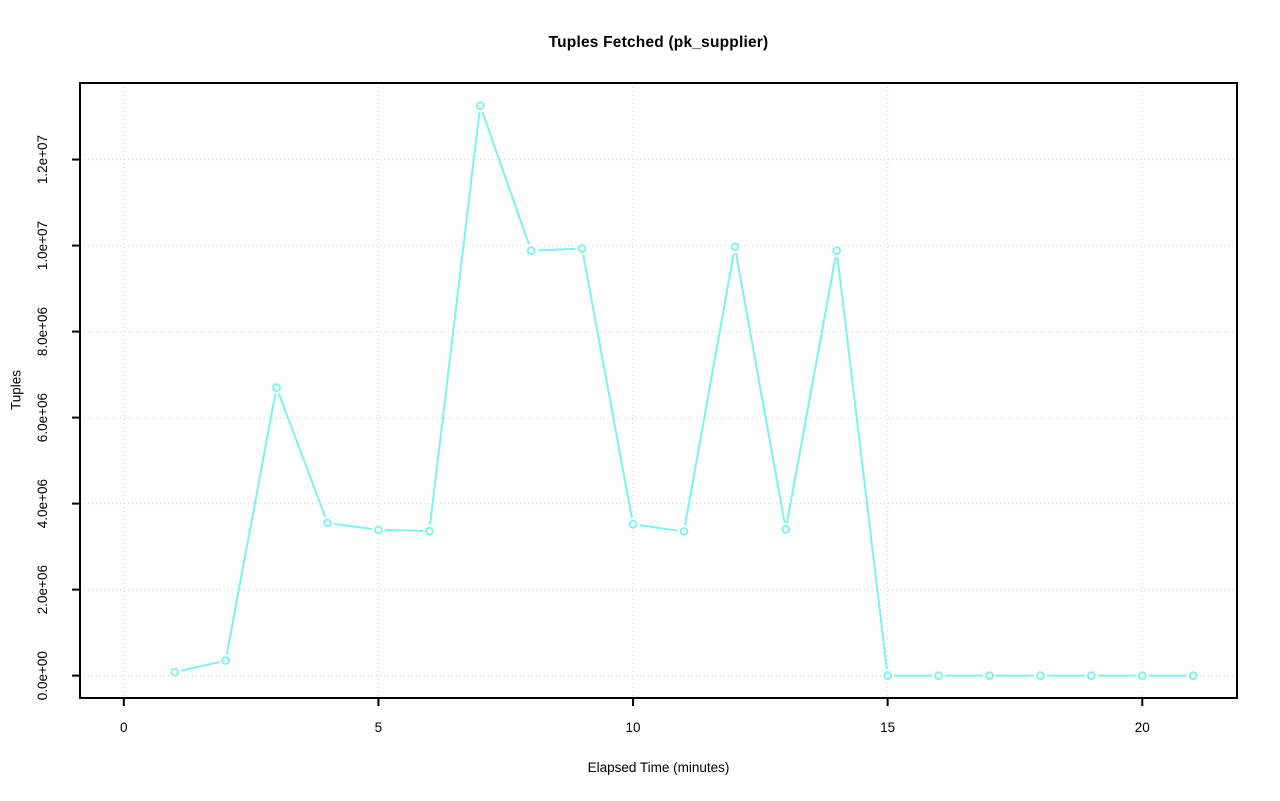  I want to click on x-tick-label: 20, so click(1142, 727).